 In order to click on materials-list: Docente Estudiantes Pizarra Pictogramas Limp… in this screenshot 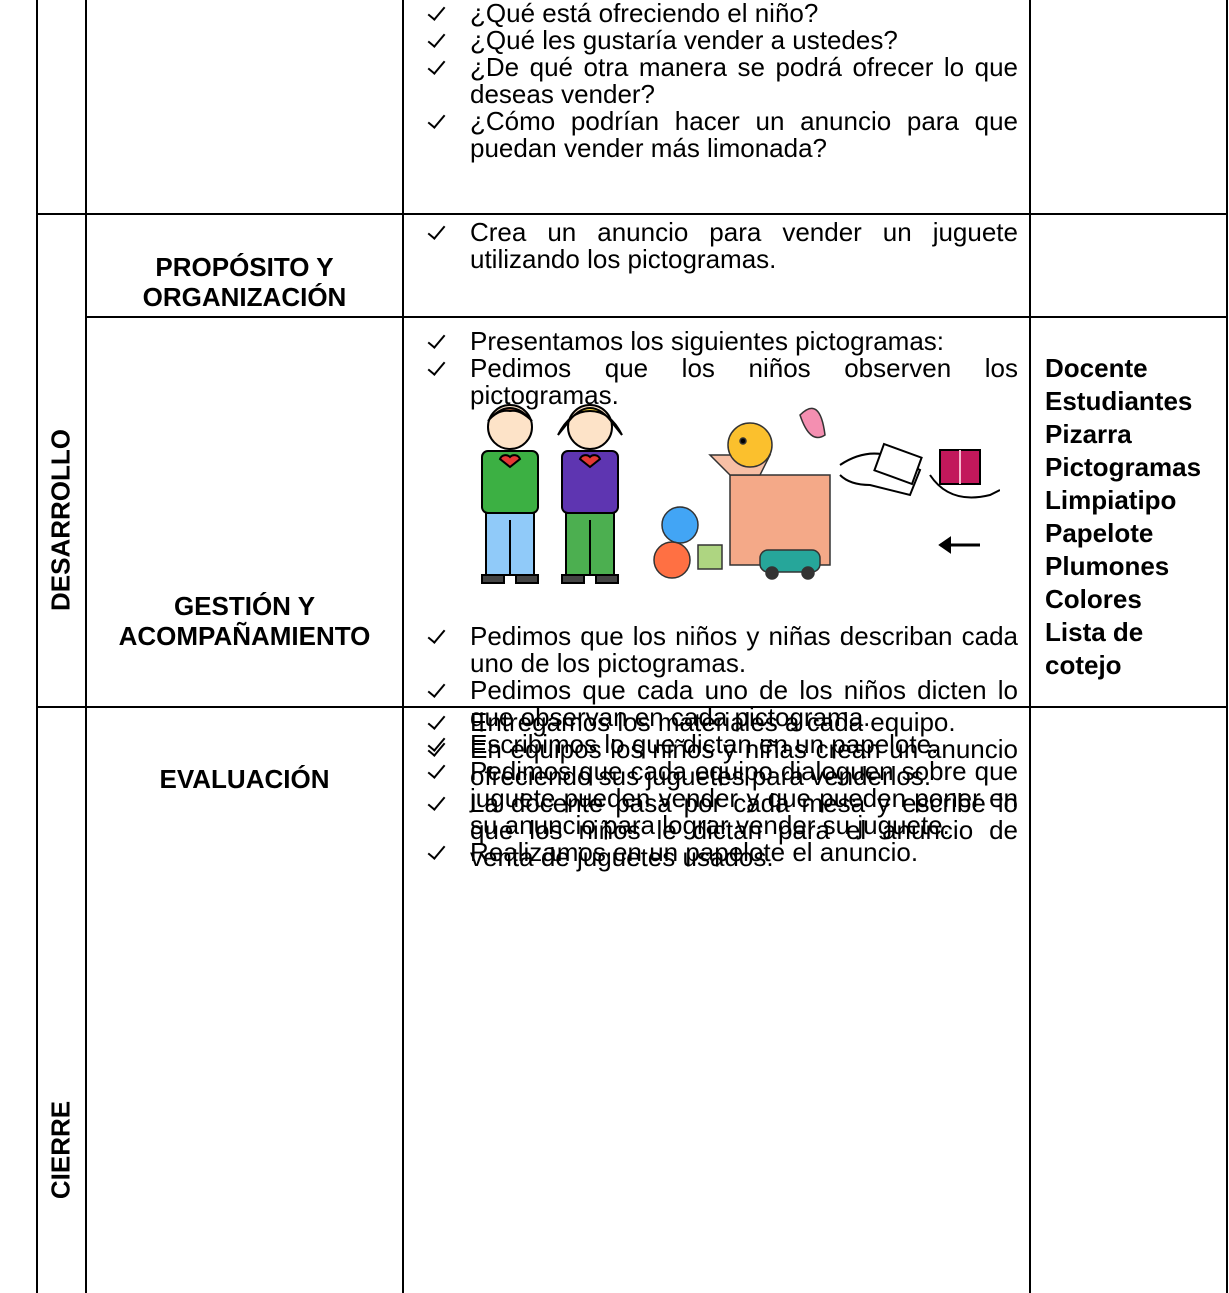, I will do `click(1136, 517)`.